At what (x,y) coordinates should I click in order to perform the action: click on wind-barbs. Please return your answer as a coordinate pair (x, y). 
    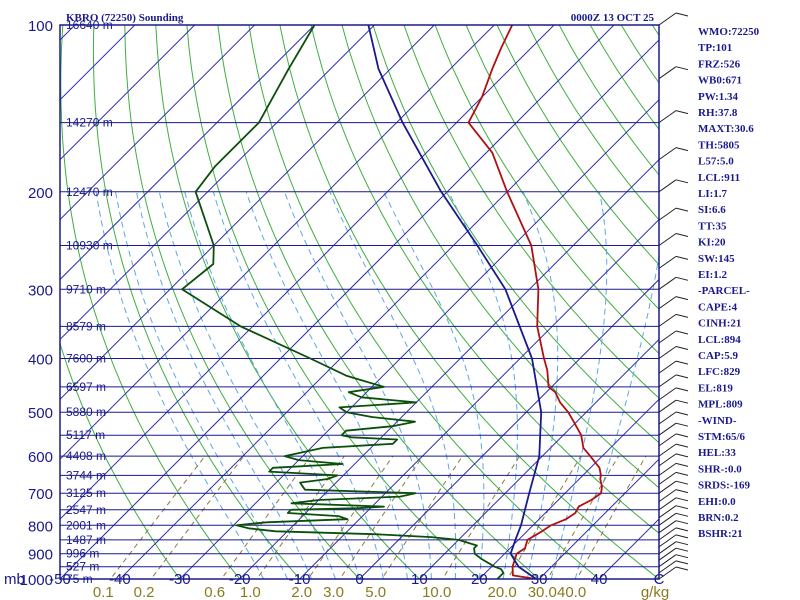
    Looking at the image, I should click on (673, 296).